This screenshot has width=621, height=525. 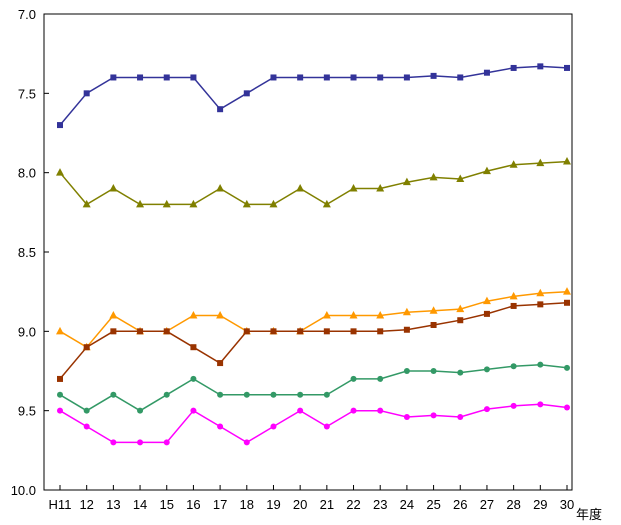 I want to click on x-tick-label: 27, so click(x=487, y=504).